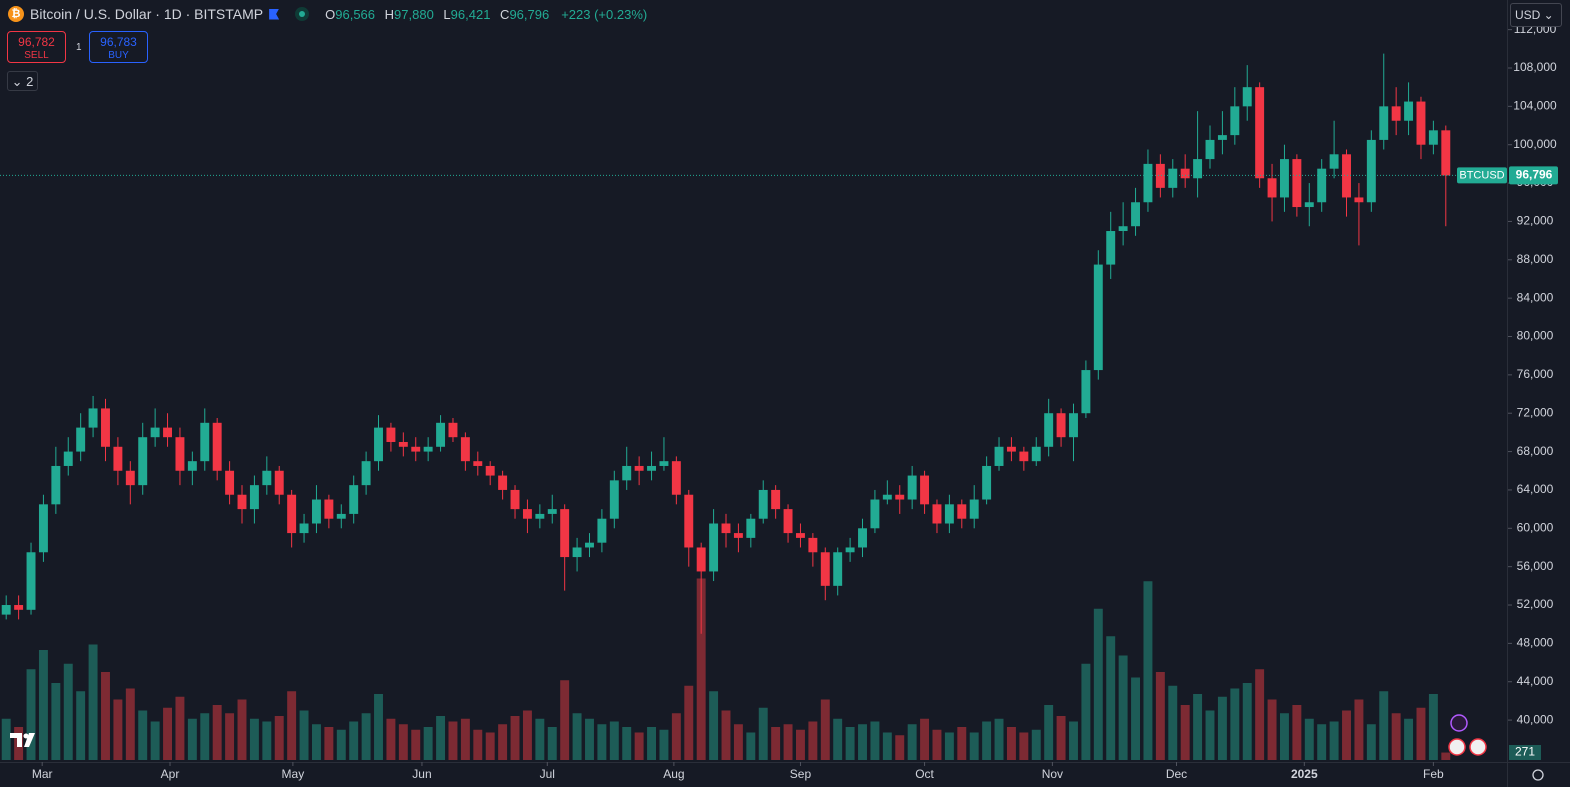  I want to click on ohlc: O96,566 H97,880 L96,421 C96,796, so click(440, 14).